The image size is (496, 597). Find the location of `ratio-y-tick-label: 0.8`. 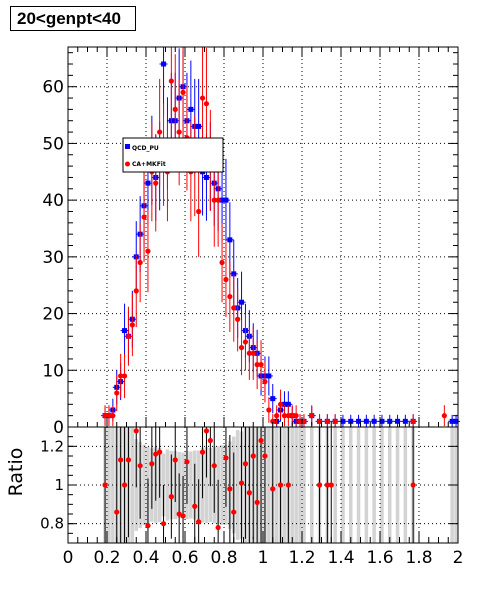

ratio-y-tick-label: 0.8 is located at coordinates (52, 524).